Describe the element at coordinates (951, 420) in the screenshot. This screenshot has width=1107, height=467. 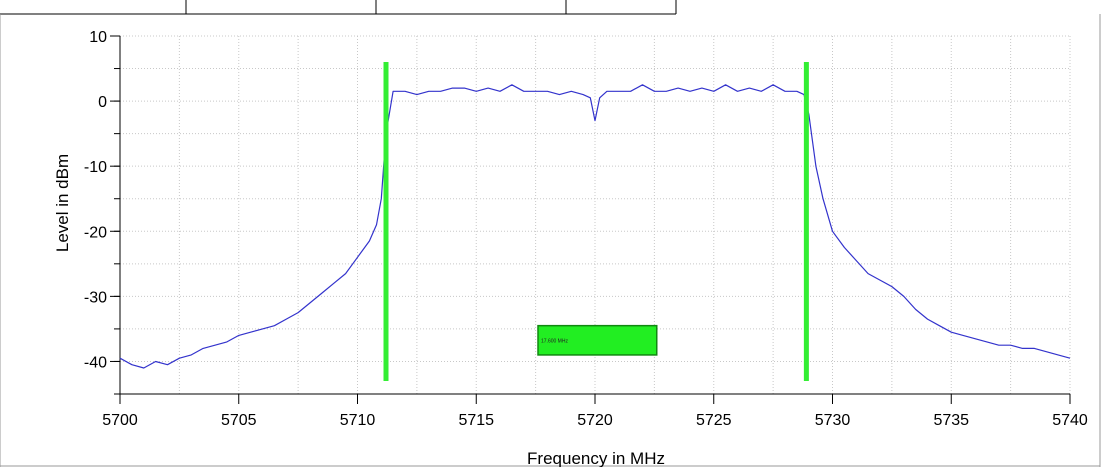
I see `x-tick-label: 5735` at that location.